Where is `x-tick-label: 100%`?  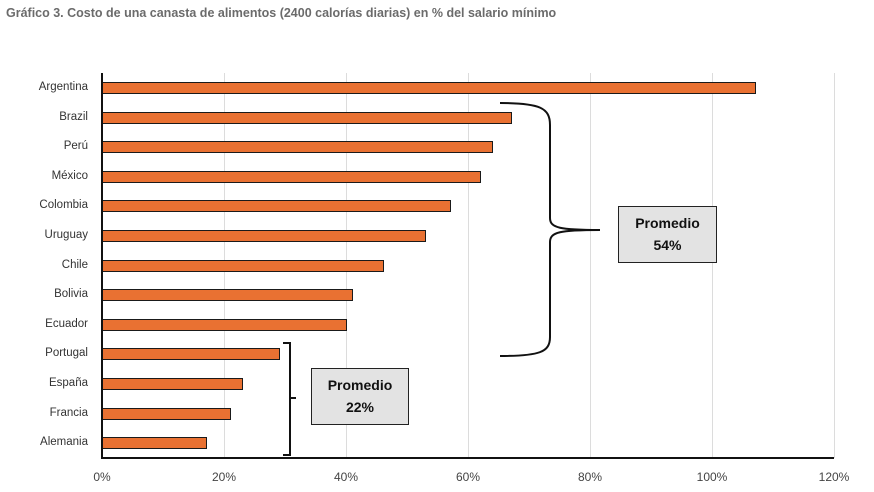 x-tick-label: 100% is located at coordinates (712, 477).